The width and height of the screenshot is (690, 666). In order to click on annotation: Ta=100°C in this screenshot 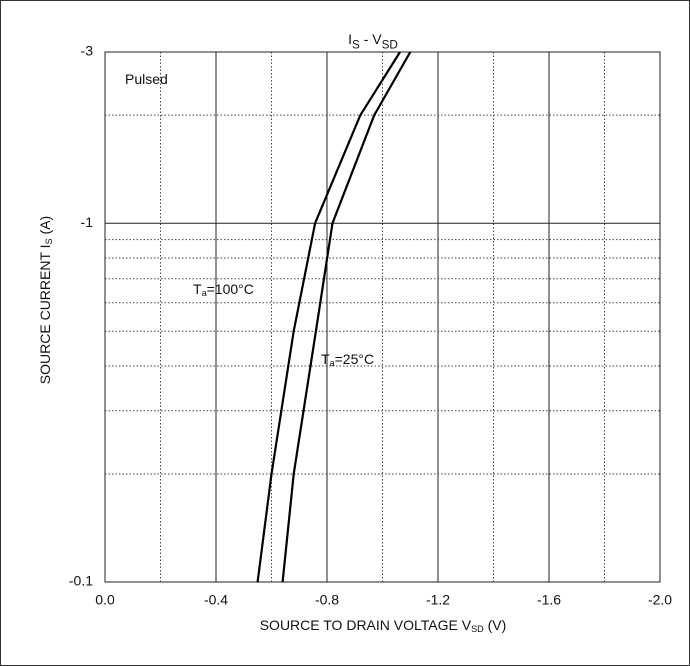, I will do `click(223, 290)`.